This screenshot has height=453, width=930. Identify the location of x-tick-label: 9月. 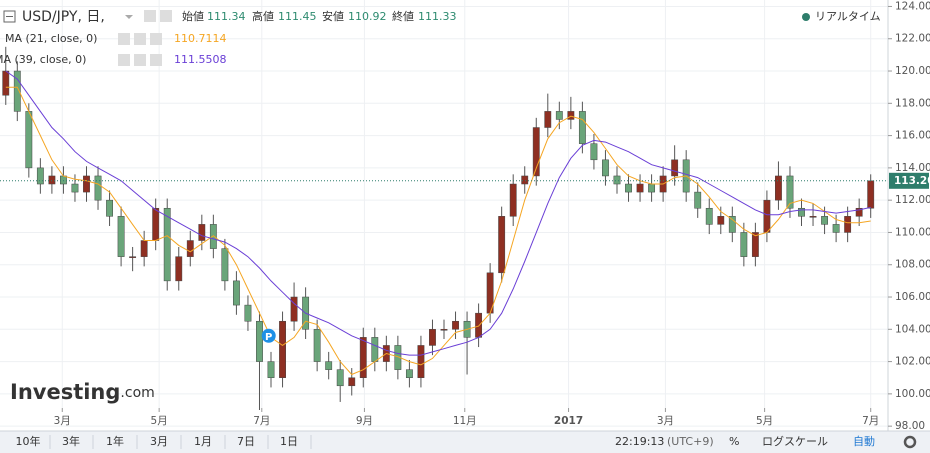
(364, 421).